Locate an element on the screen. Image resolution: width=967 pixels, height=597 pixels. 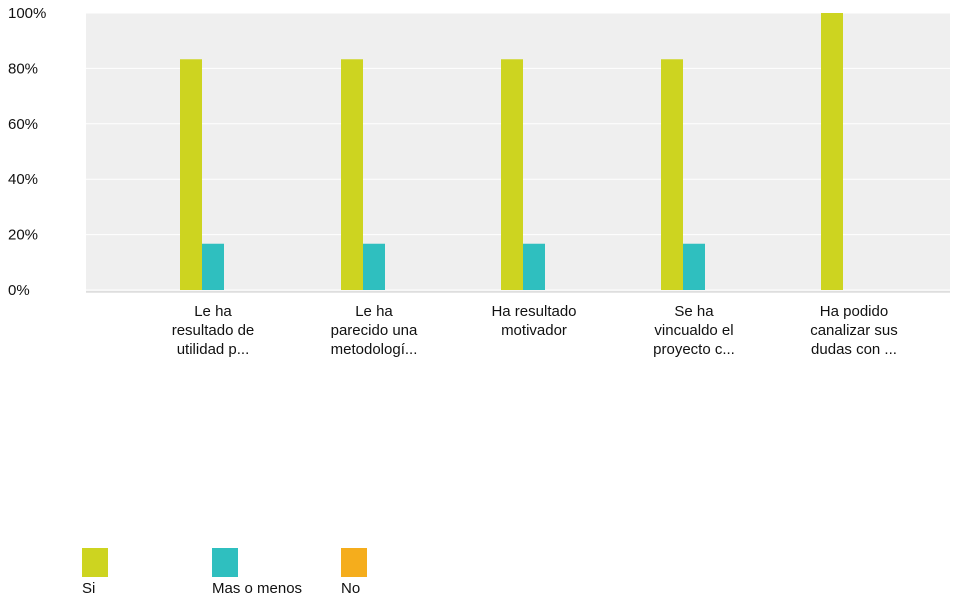
y-tick-label: 40% is located at coordinates (23, 179).